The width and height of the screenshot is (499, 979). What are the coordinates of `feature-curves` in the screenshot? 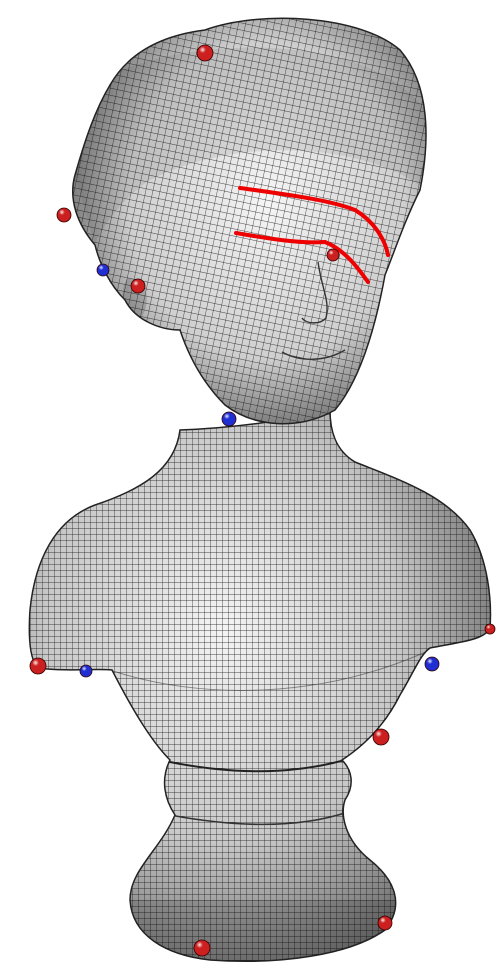 It's located at (312, 235).